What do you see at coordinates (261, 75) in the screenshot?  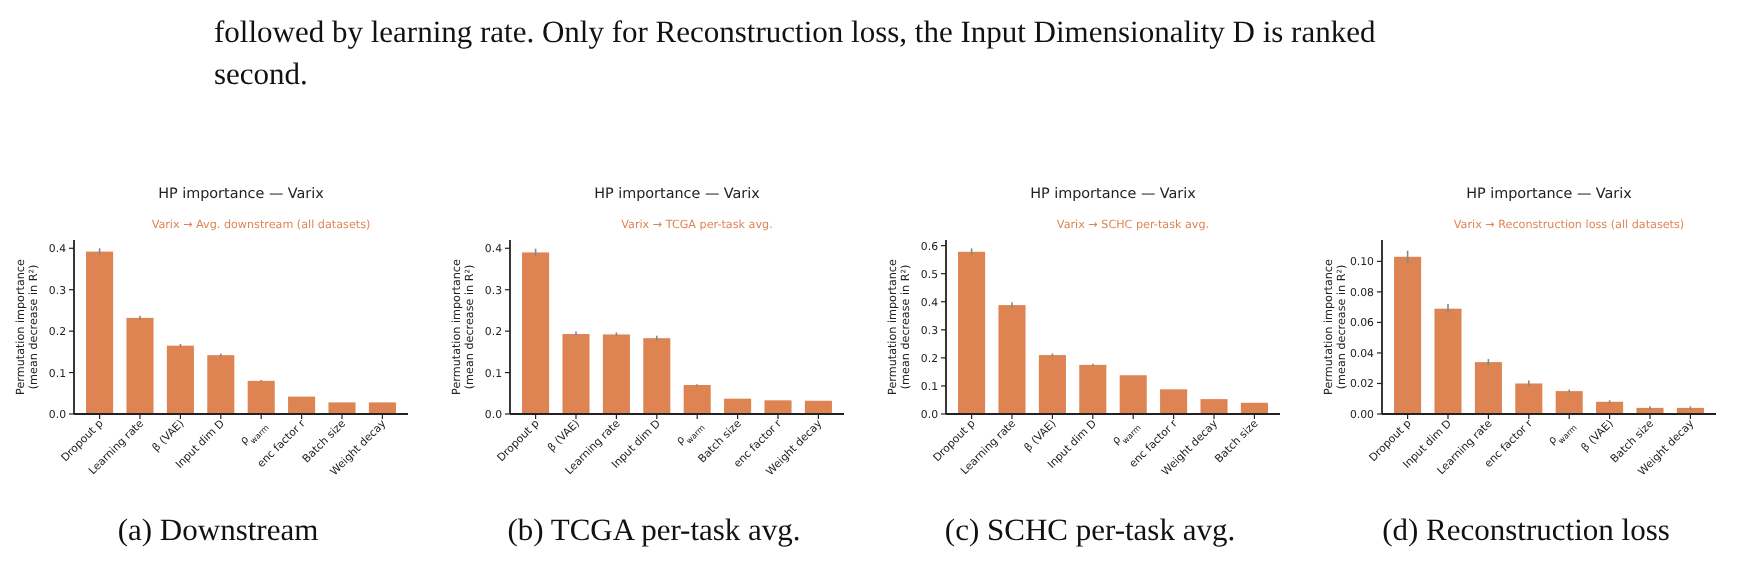 I see `text: second.` at bounding box center [261, 75].